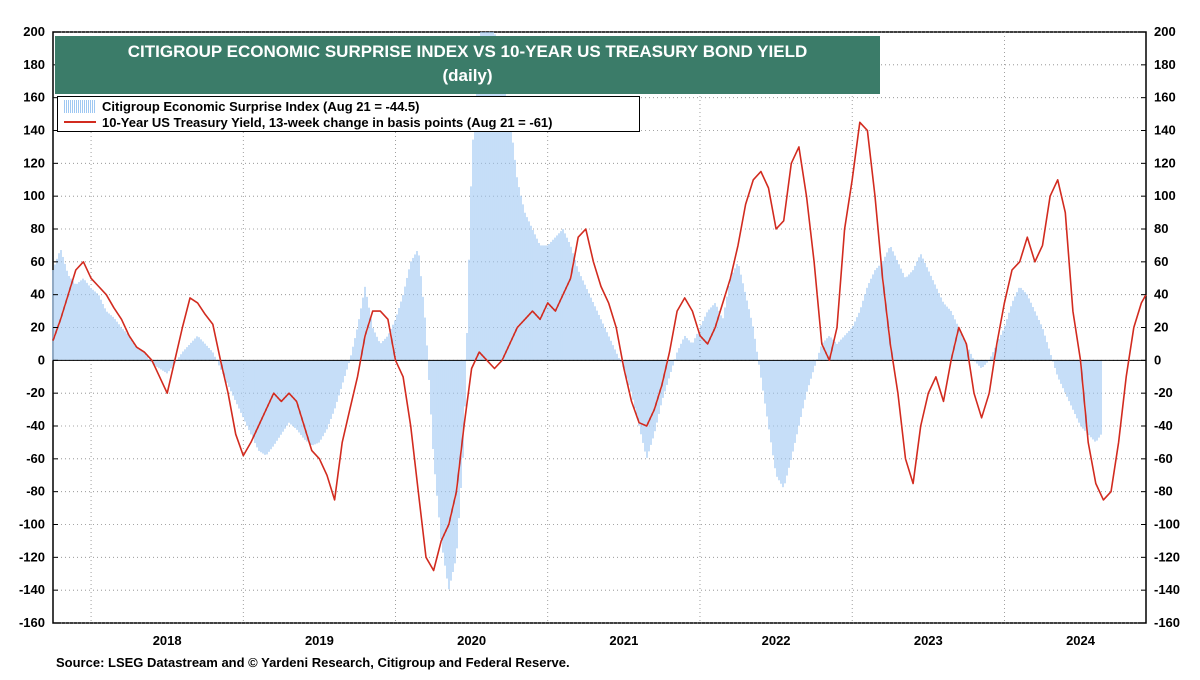  What do you see at coordinates (1167, 622) in the screenshot?
I see `y-tick-right: -160` at bounding box center [1167, 622].